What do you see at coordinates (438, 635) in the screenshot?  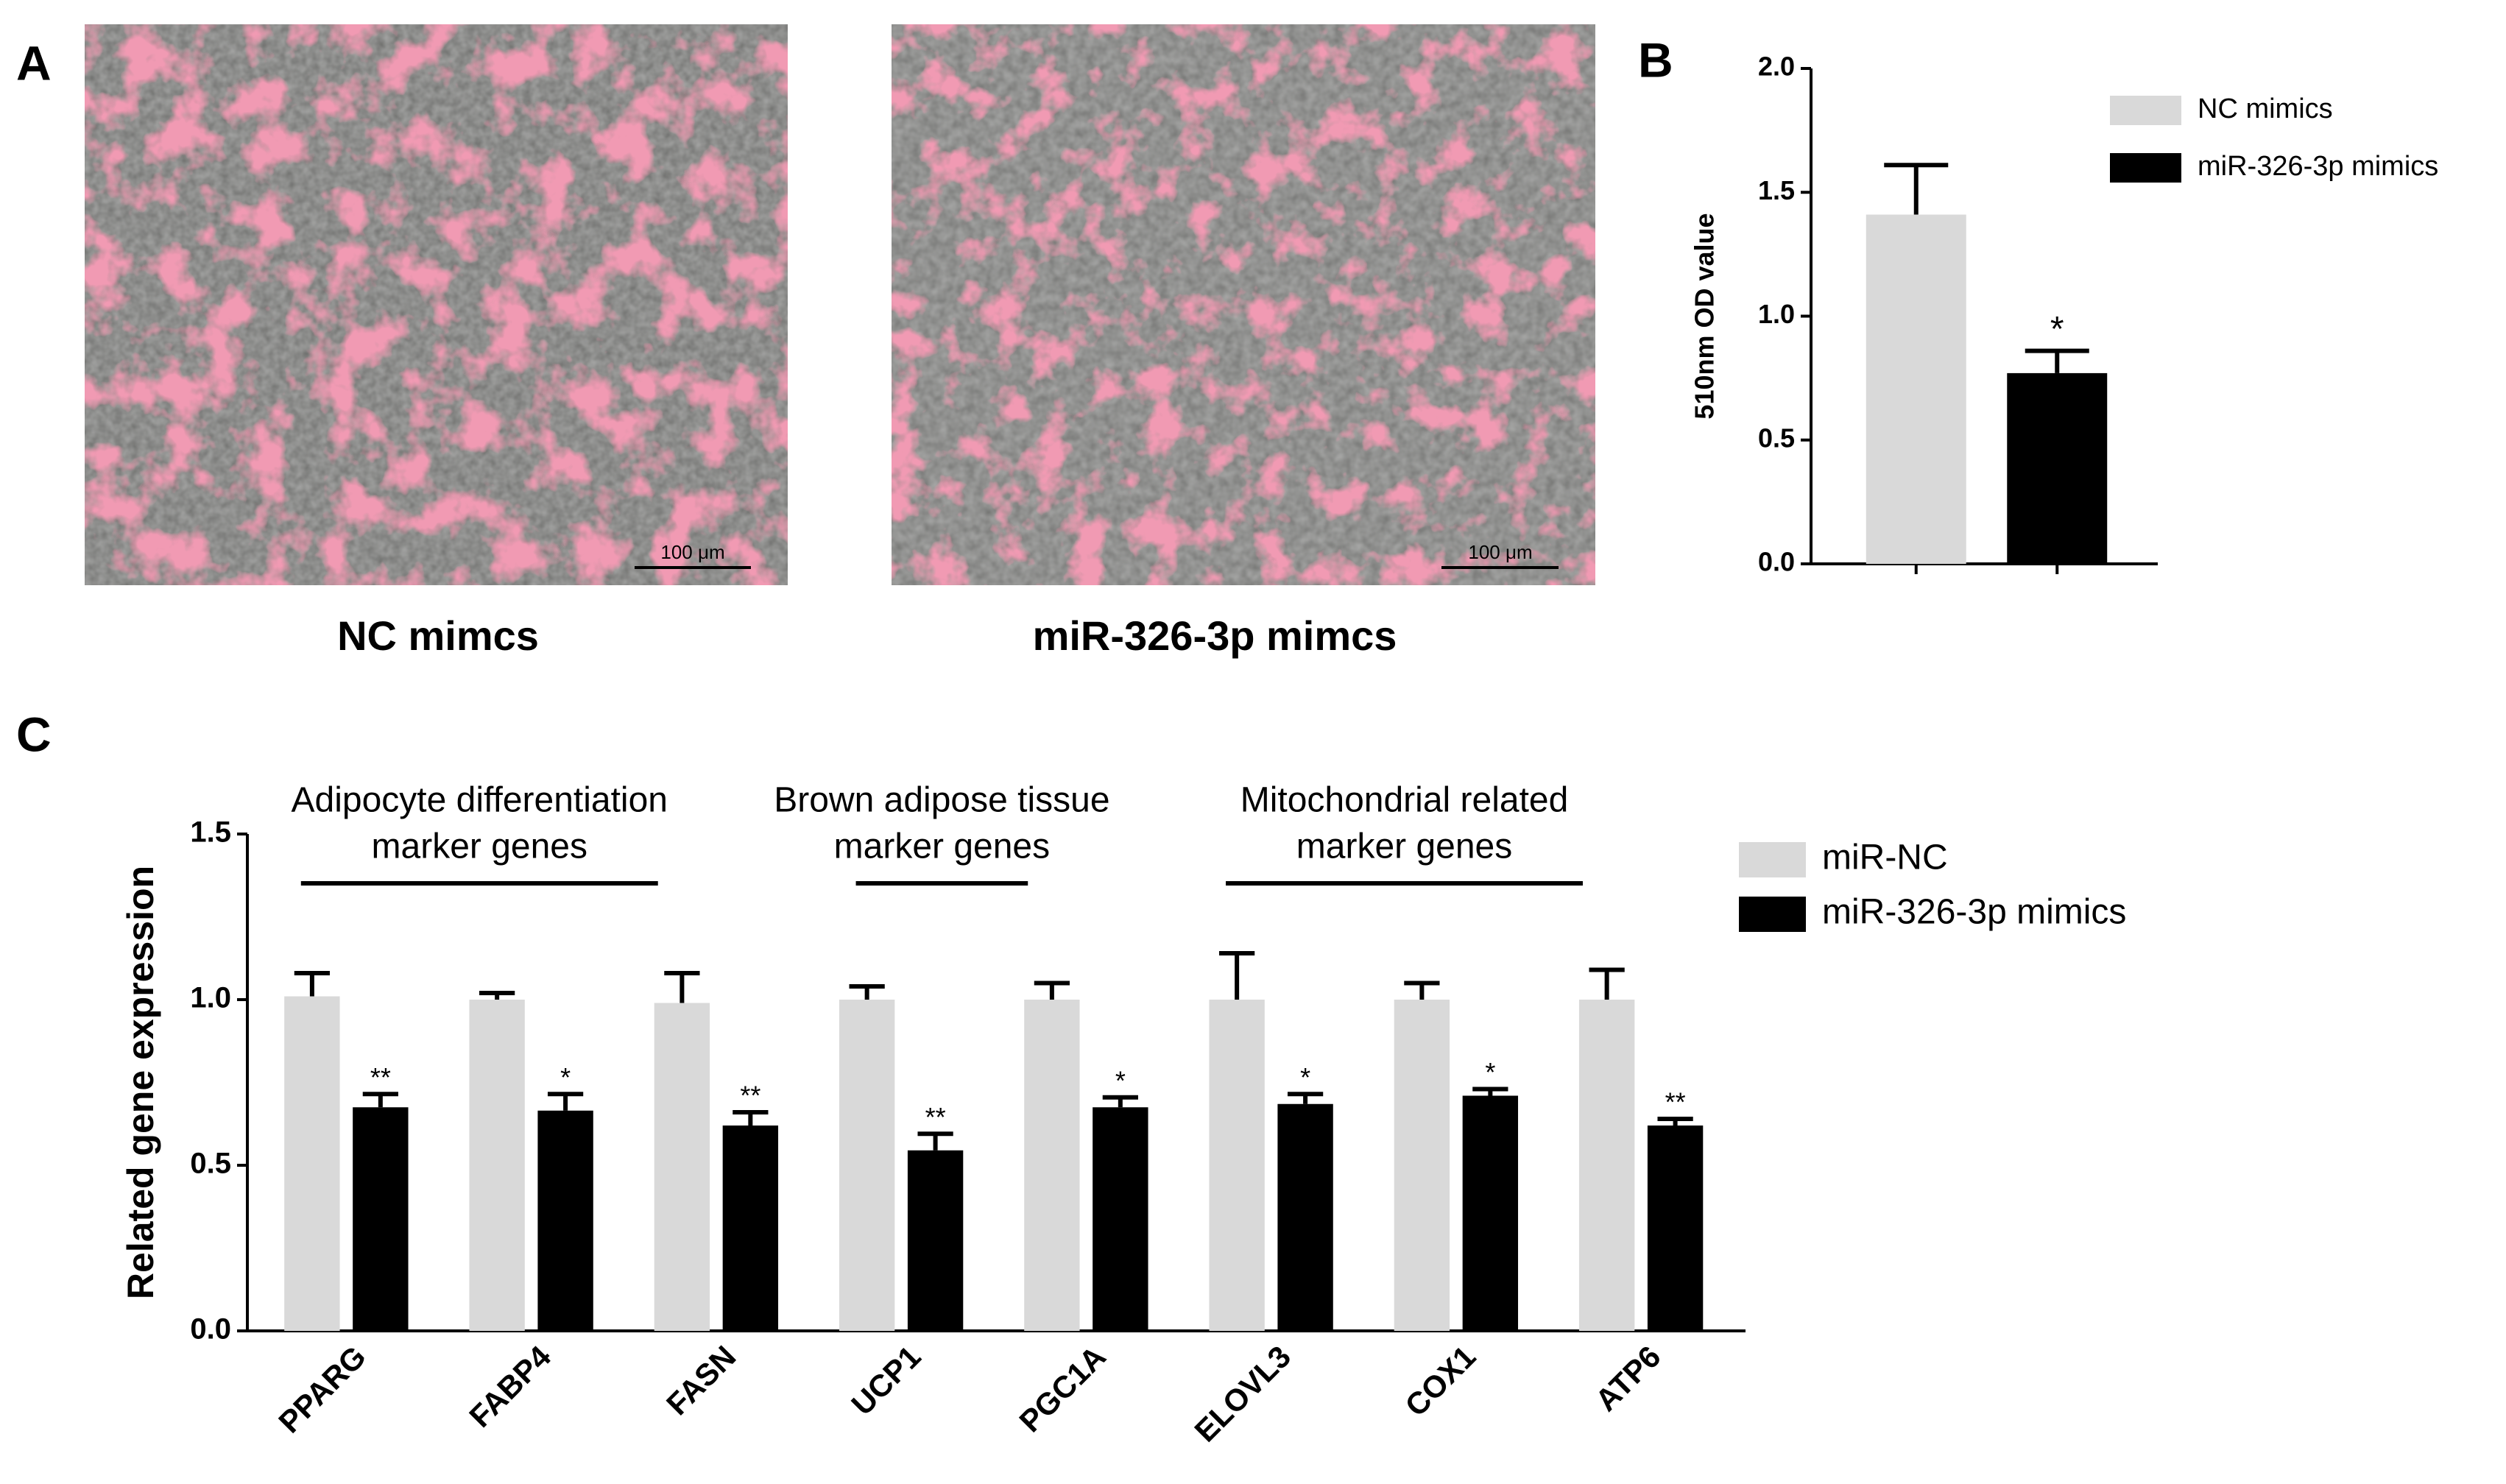 I see `image-caption: NC mimcs` at bounding box center [438, 635].